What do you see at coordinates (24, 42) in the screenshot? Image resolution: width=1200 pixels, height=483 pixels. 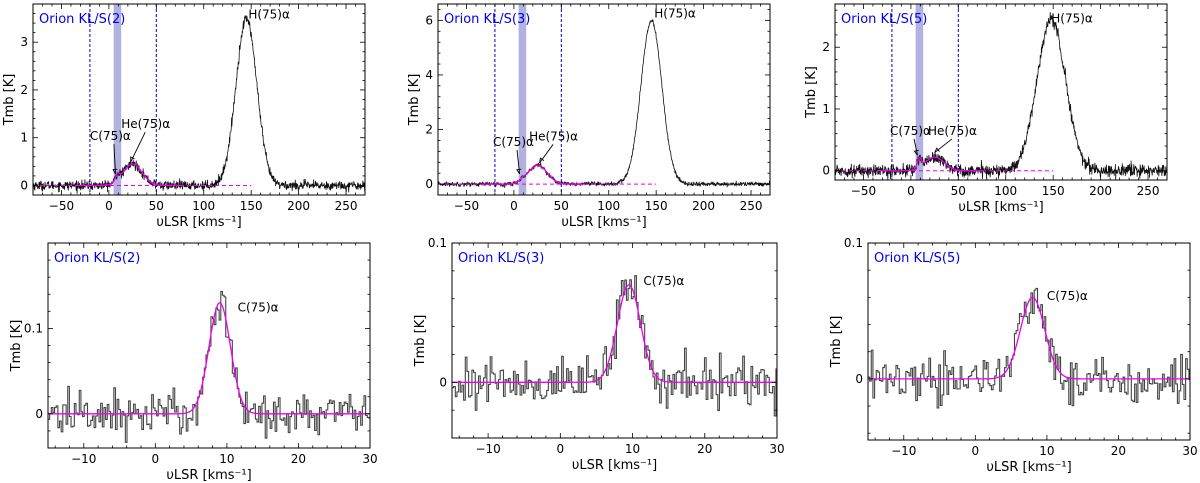 I see `y-tick-label: 3` at bounding box center [24, 42].